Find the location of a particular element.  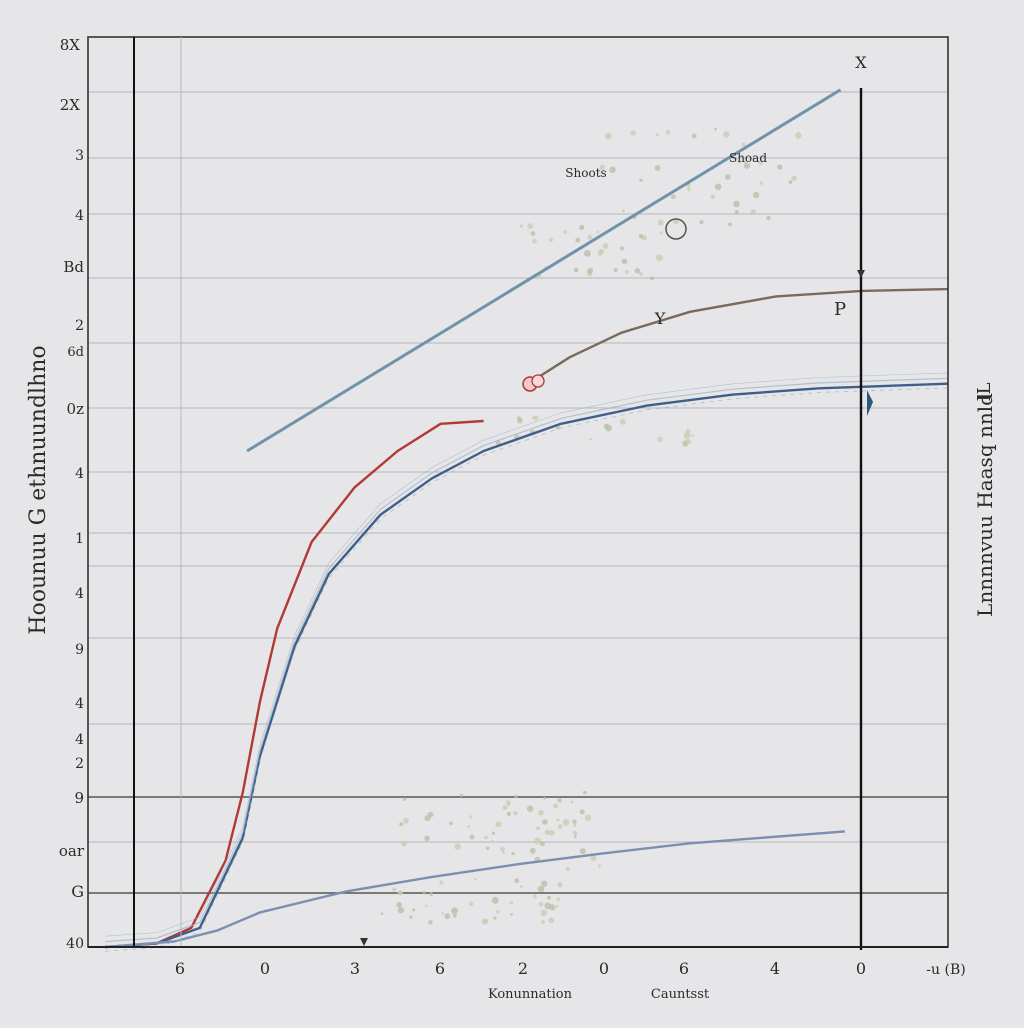

p-marker-label: P is located at coordinates (840, 309).